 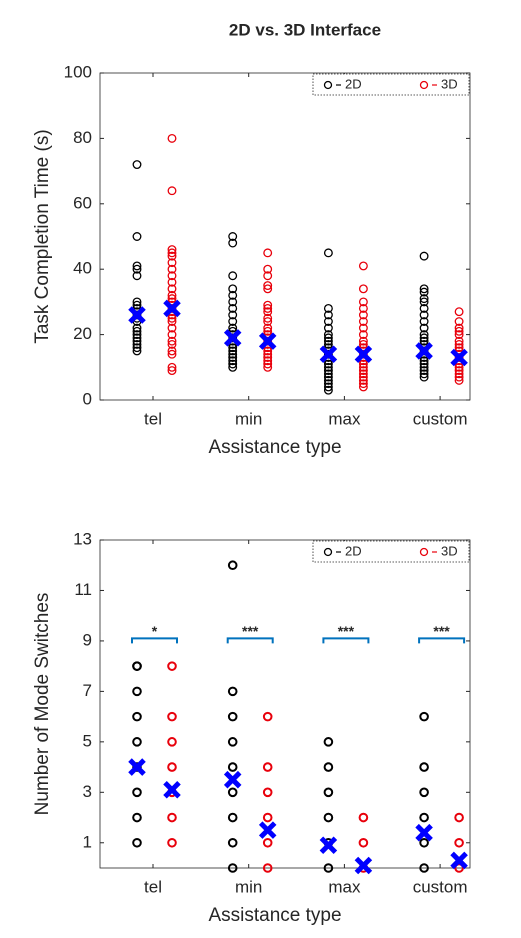 I want to click on y-tick-label: 20, so click(x=82, y=333).